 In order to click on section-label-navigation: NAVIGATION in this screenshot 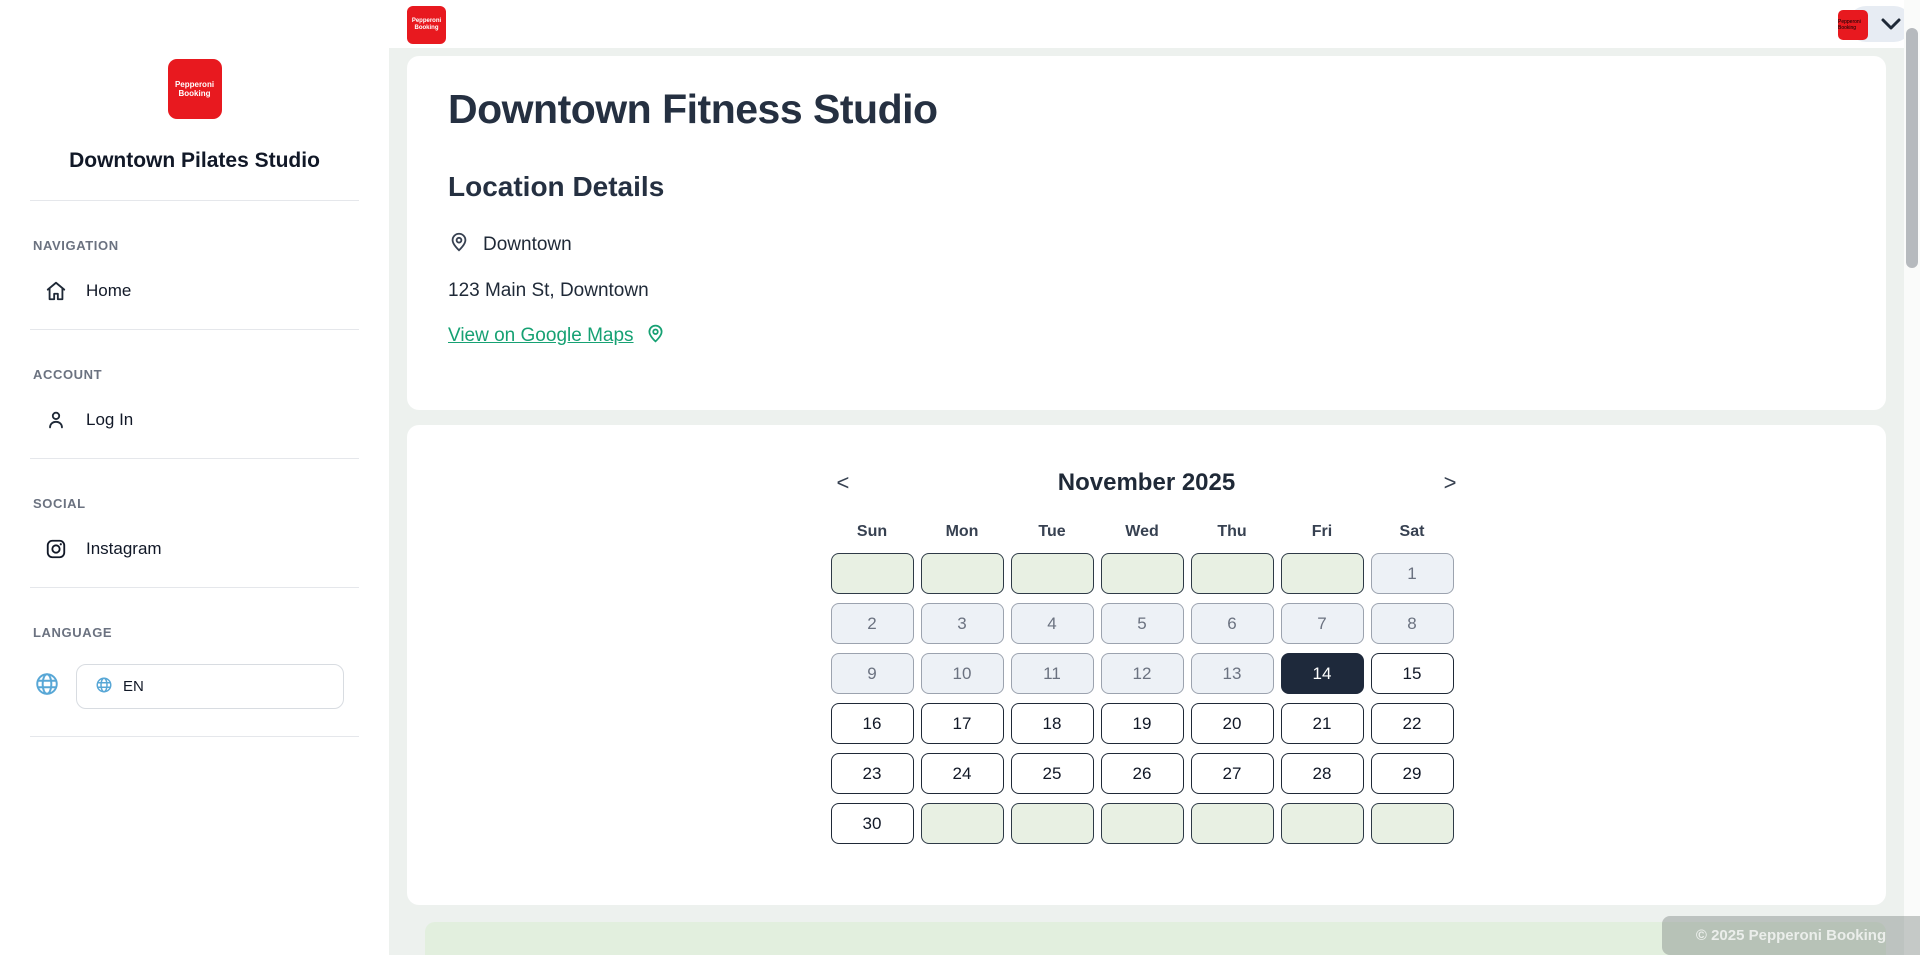, I will do `click(76, 245)`.